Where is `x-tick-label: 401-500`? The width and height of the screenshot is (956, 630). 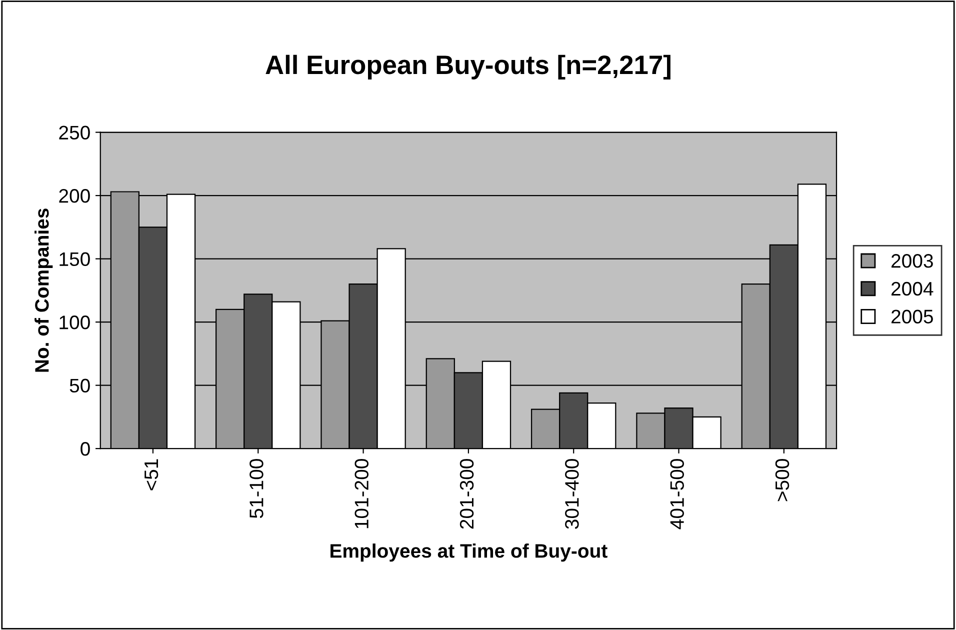 x-tick-label: 401-500 is located at coordinates (677, 494).